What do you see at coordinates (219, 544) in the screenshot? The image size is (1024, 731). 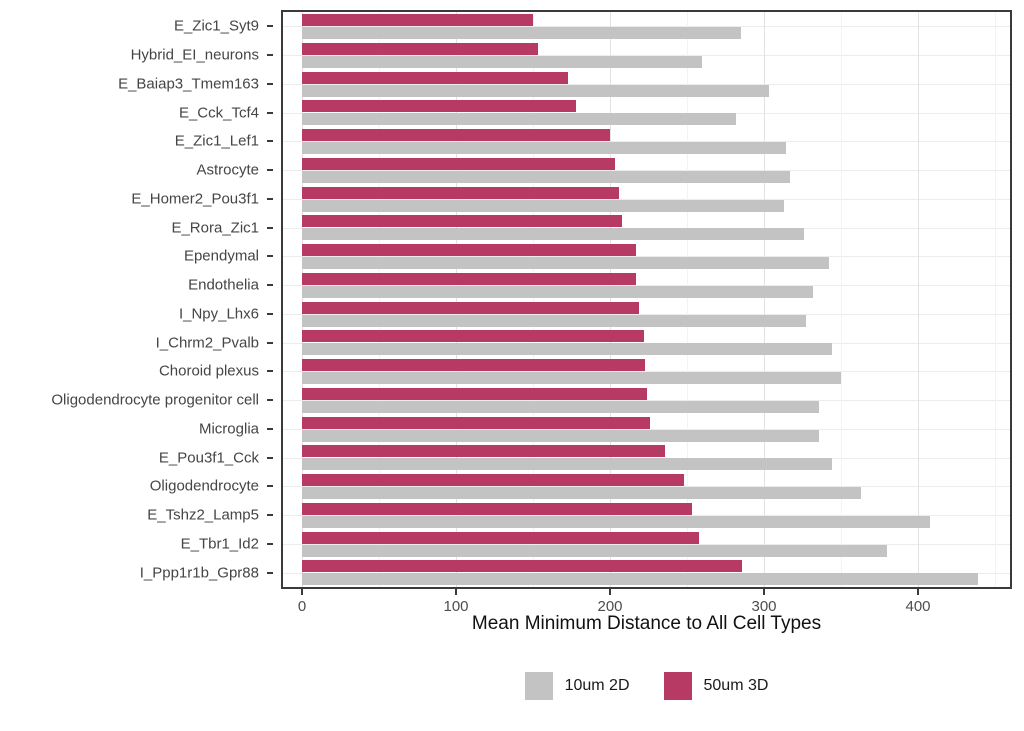 I see `y-axis-label: E_Tbr1_Id2` at bounding box center [219, 544].